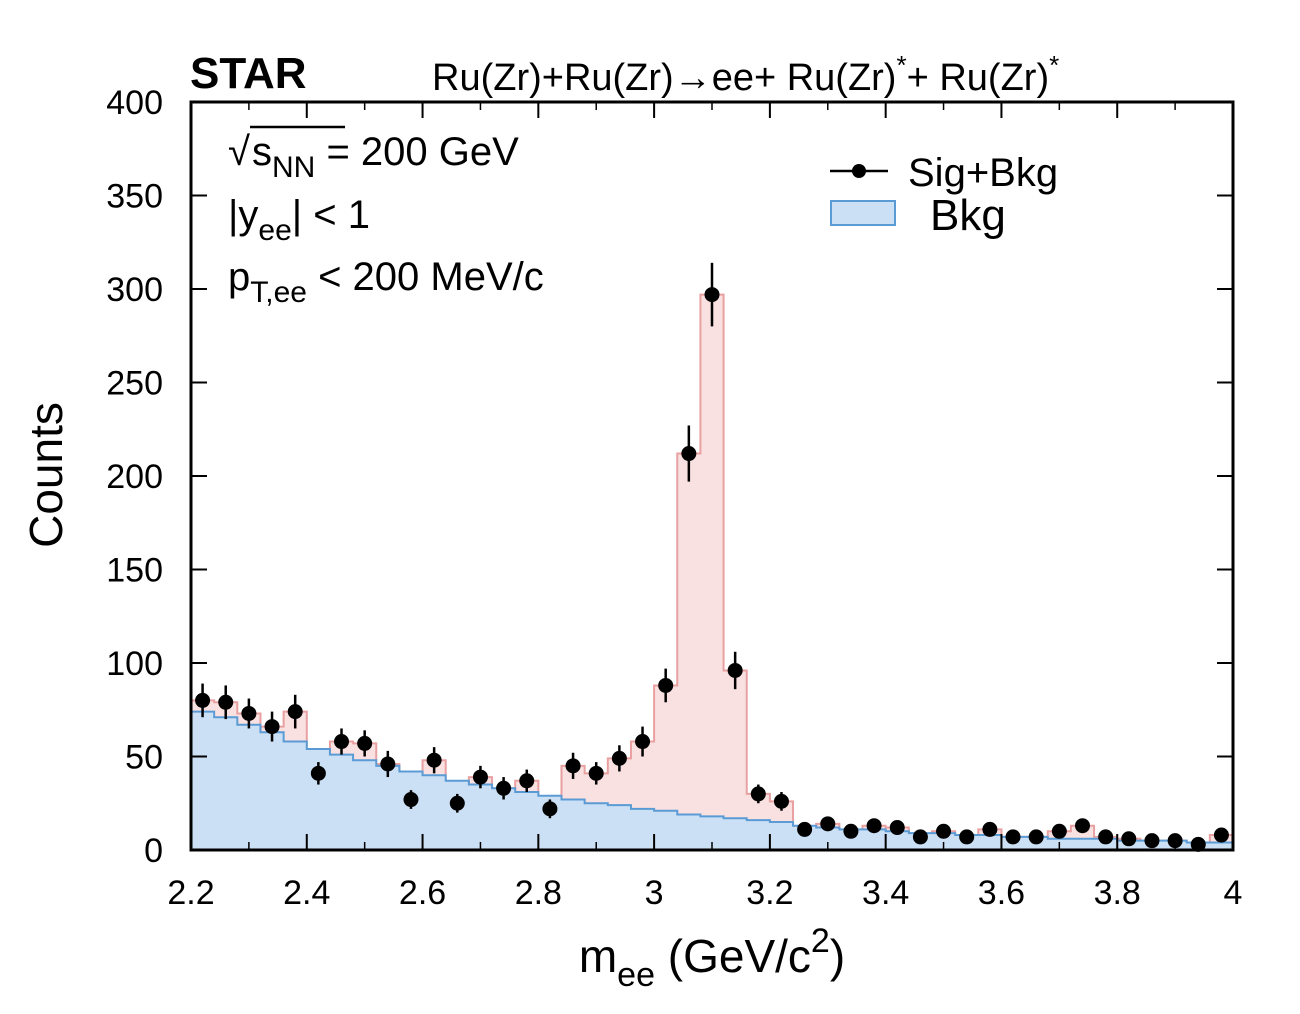 This screenshot has width=1300, height=1014. What do you see at coordinates (134, 571) in the screenshot?
I see `y-tick-label: 150` at bounding box center [134, 571].